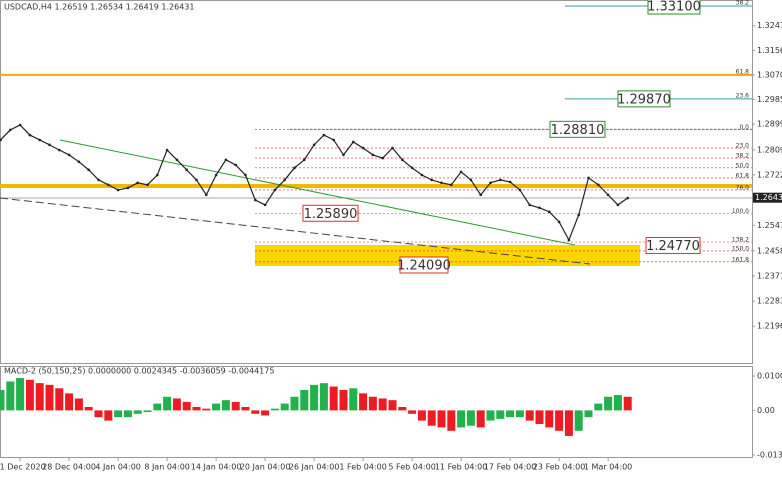 Image resolution: width=782 pixels, height=479 pixels. I want to click on fib-label: 38.2, so click(743, 3).